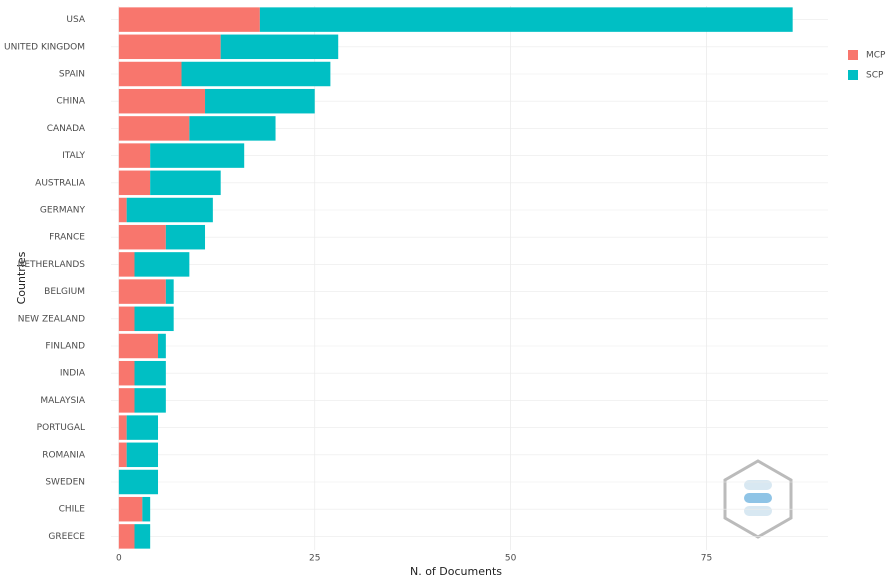  I want to click on legend-label: SCP, so click(875, 76).